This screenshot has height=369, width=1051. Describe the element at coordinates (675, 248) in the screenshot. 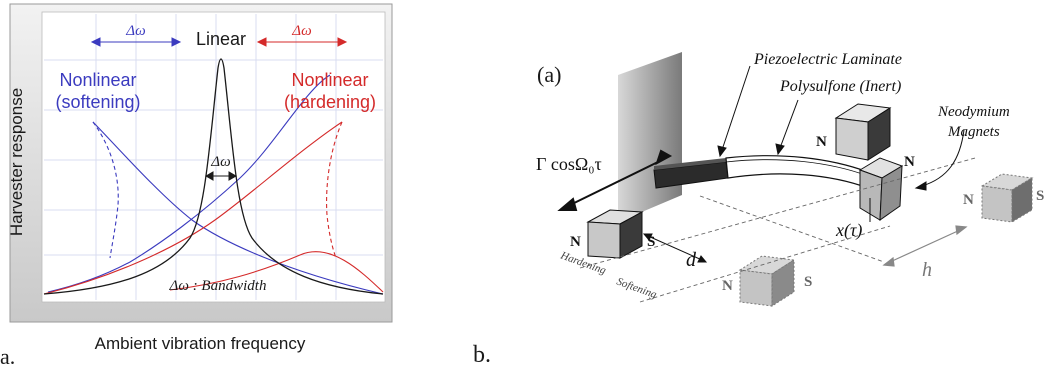

I see `d-dimension-arrow` at that location.